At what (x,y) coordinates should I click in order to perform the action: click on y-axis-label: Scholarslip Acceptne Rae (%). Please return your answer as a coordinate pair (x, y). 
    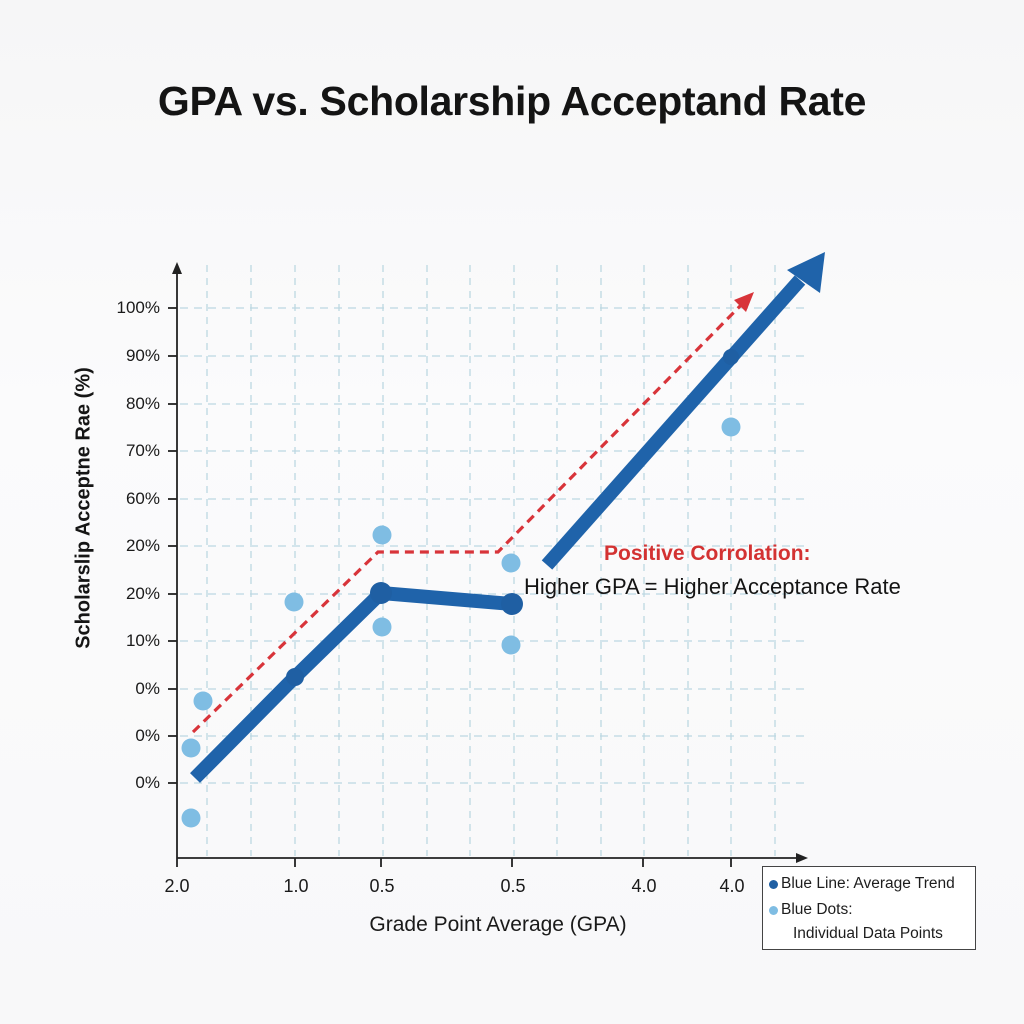
    Looking at the image, I should click on (83, 508).